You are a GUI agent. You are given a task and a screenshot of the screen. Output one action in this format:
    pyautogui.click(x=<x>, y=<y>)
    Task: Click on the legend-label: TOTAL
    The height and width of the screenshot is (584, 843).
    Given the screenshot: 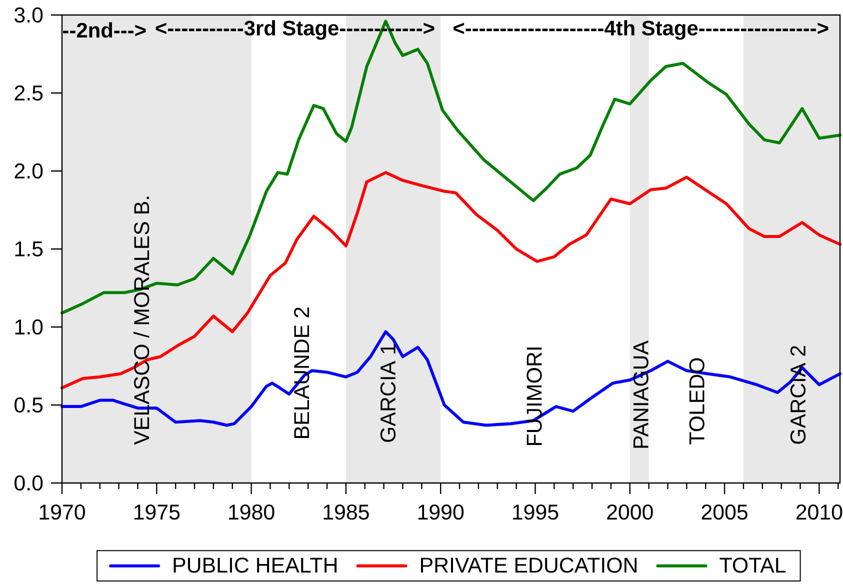 What is the action you would take?
    pyautogui.click(x=753, y=565)
    